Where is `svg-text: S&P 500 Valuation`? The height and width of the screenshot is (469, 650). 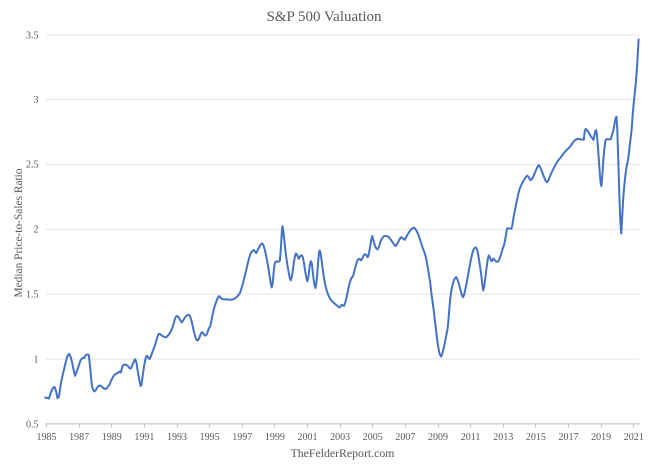 svg-text: S&P 500 Valuation is located at coordinates (324, 17).